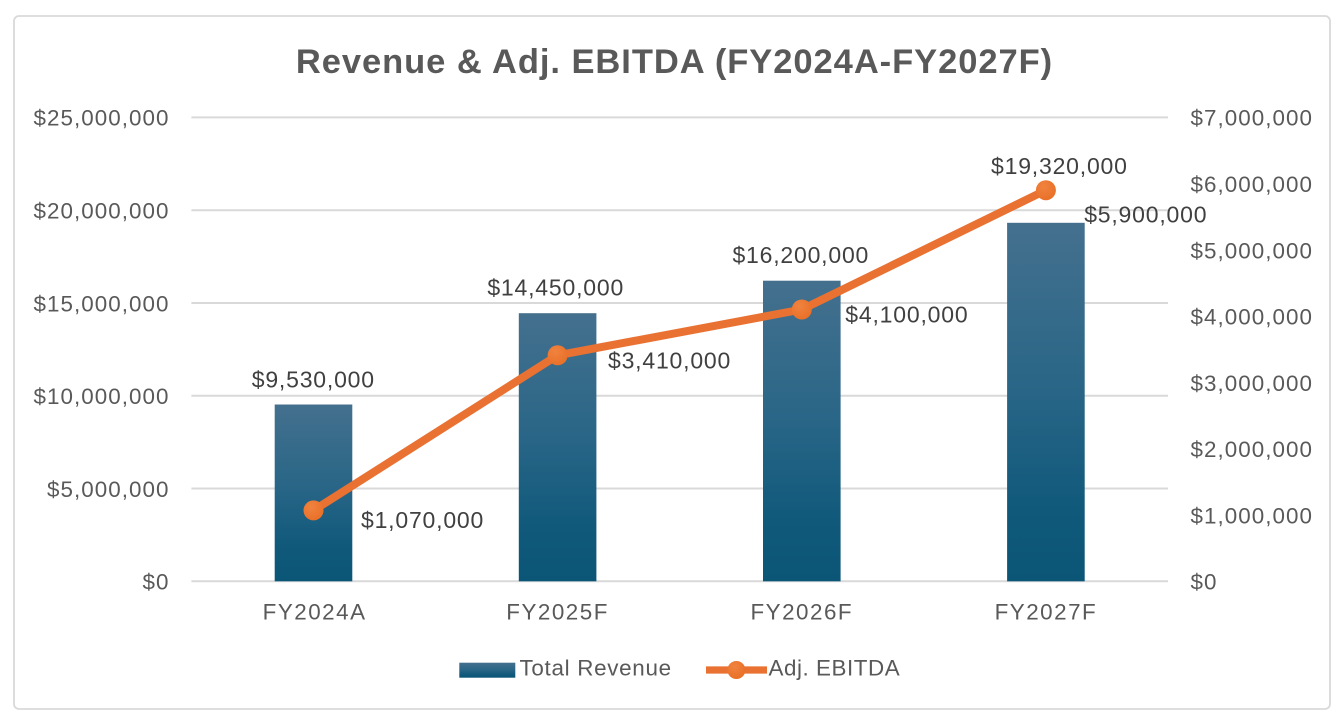  Describe the element at coordinates (1252, 118) in the screenshot. I see `svg-text: $7,000,000` at that location.